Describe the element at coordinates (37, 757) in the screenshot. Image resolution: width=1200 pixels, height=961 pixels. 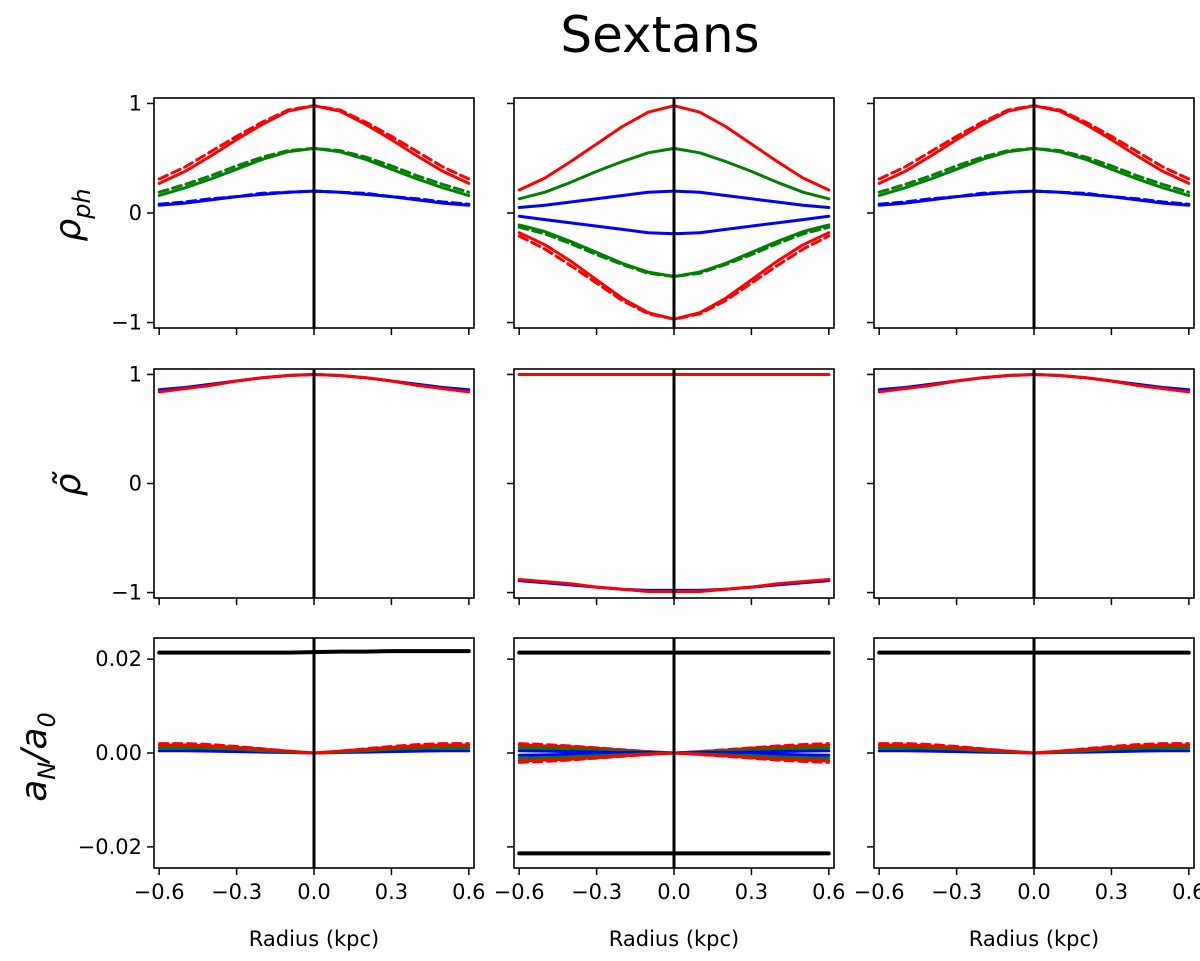
I see `row-label-aN-a0: aN/a0` at that location.